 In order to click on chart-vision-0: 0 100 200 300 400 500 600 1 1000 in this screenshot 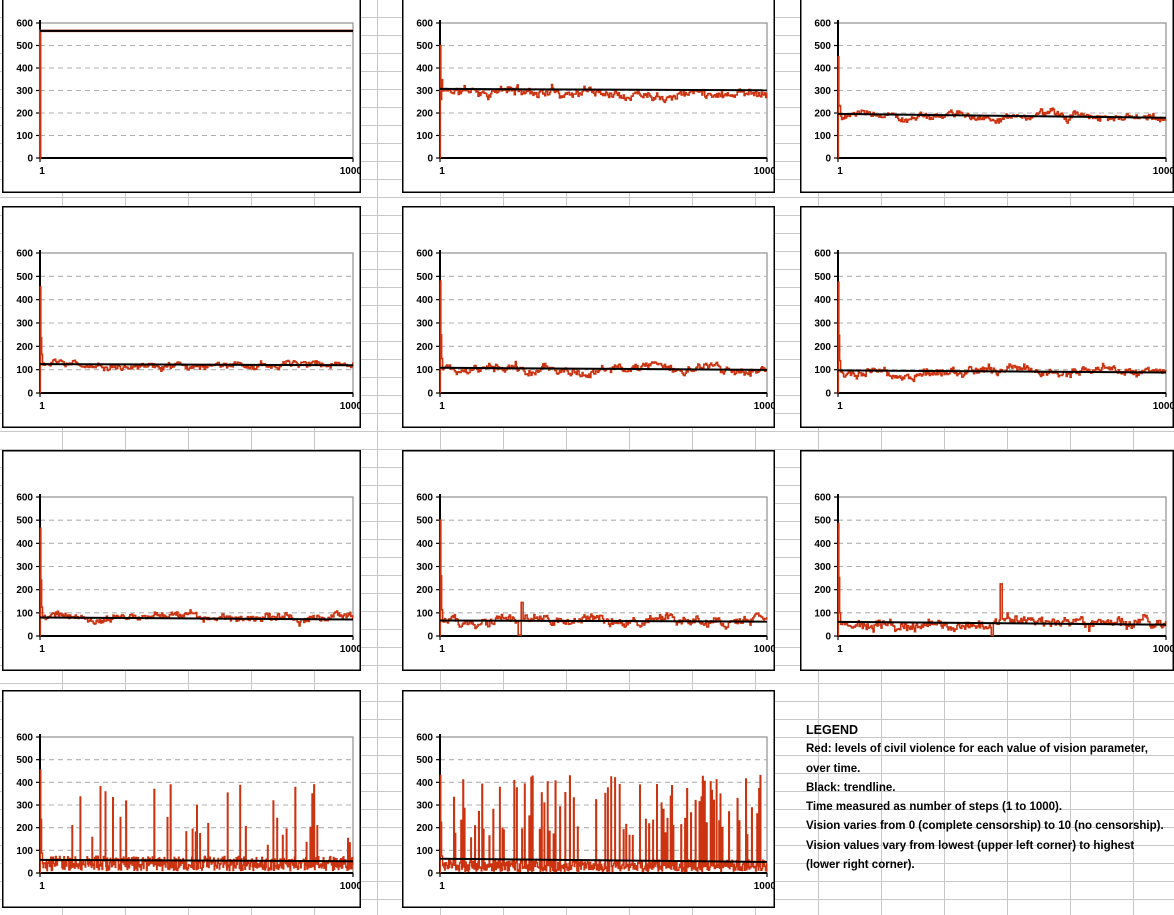, I will do `click(181, 96)`.